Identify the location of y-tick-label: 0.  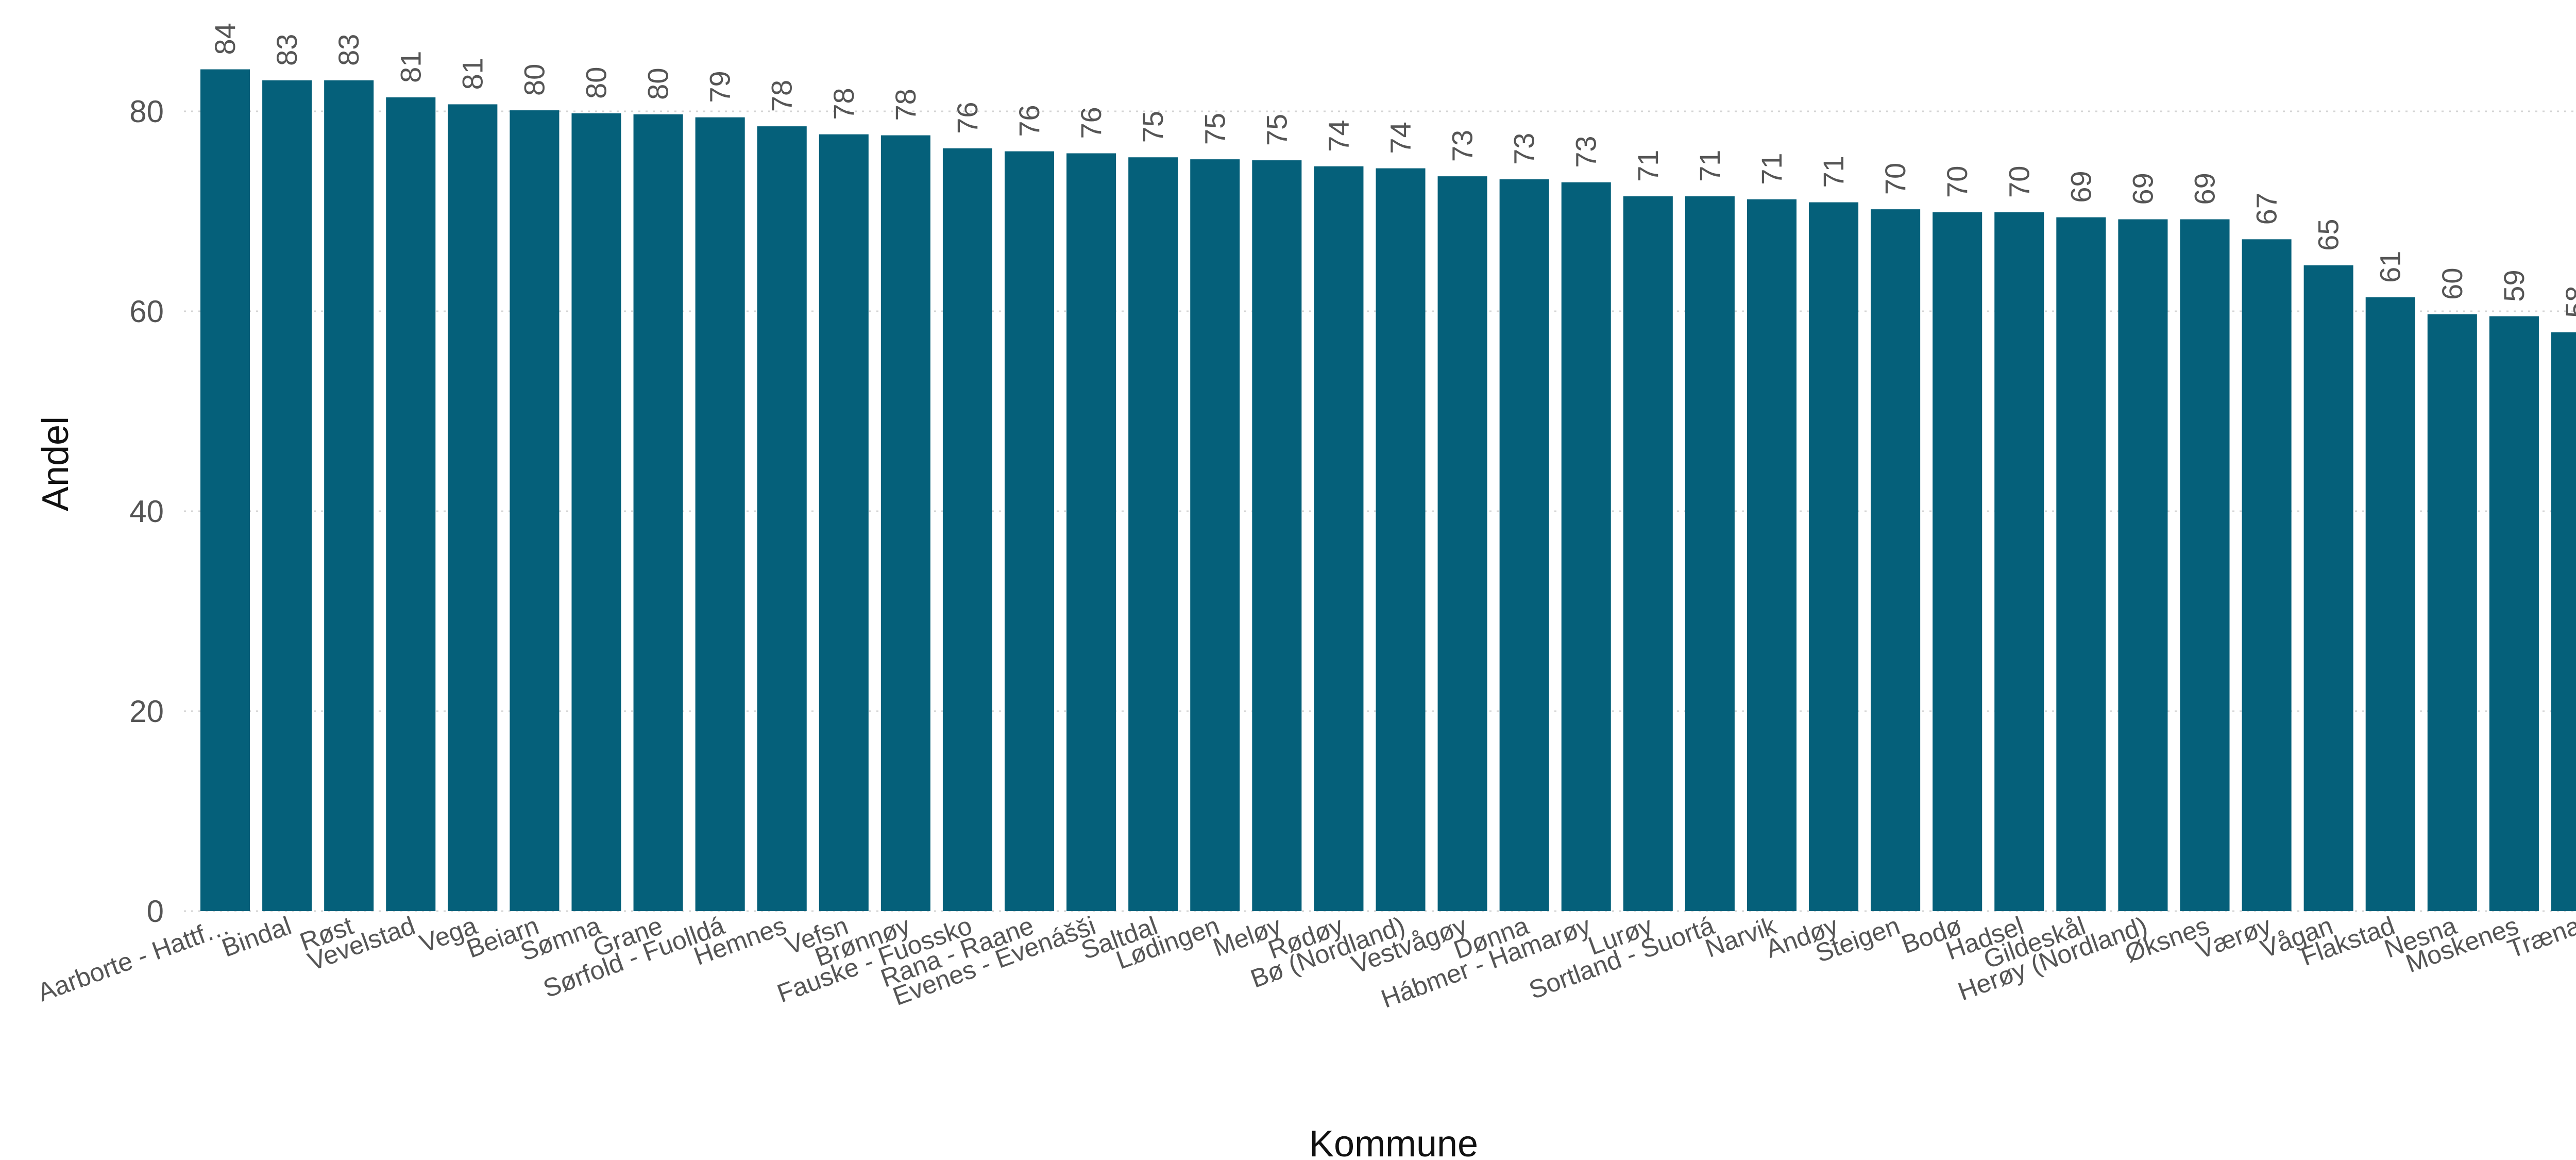
(155, 912).